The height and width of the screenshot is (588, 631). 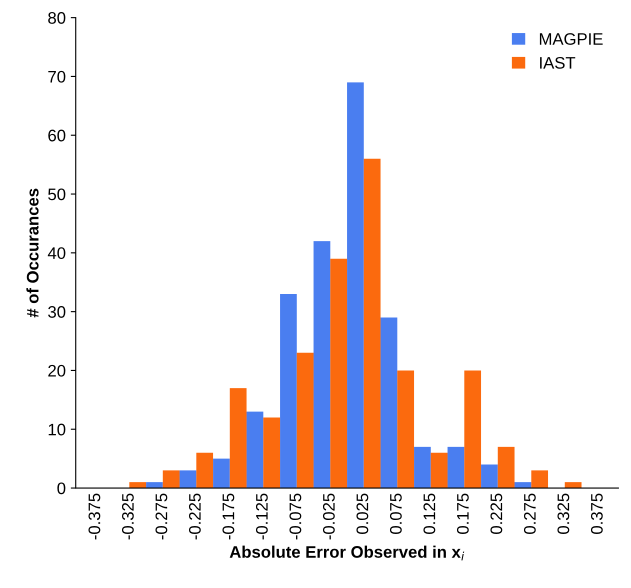 What do you see at coordinates (161, 517) in the screenshot?
I see `x-tick-label: -0.275` at bounding box center [161, 517].